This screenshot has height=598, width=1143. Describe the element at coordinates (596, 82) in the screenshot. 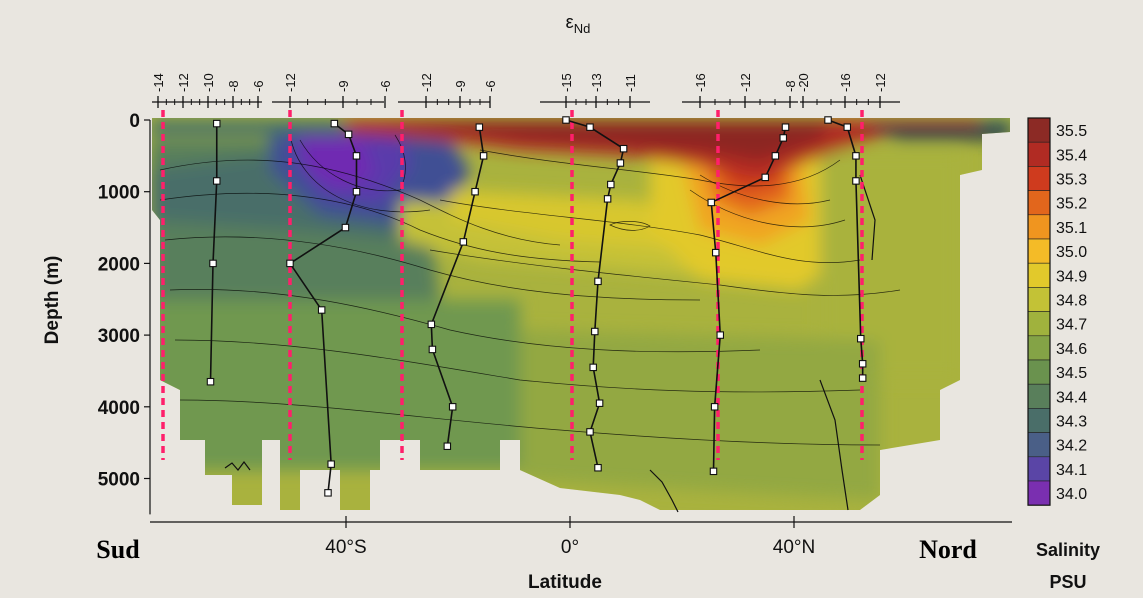

I see `epsilon-tick-label: -13` at that location.